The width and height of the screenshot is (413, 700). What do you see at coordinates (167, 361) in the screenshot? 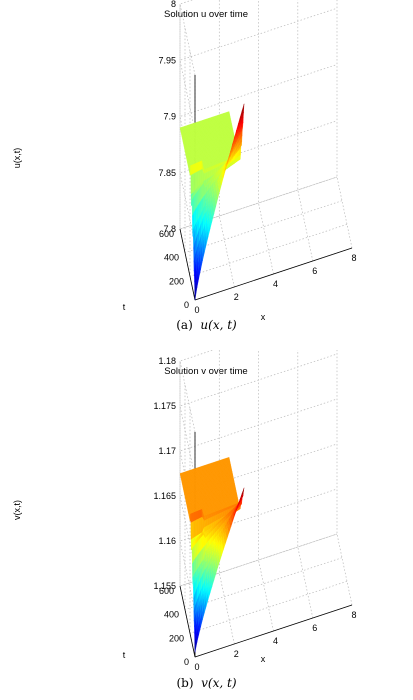
I see `plot-v-ztick-label: 1.18` at bounding box center [167, 361].